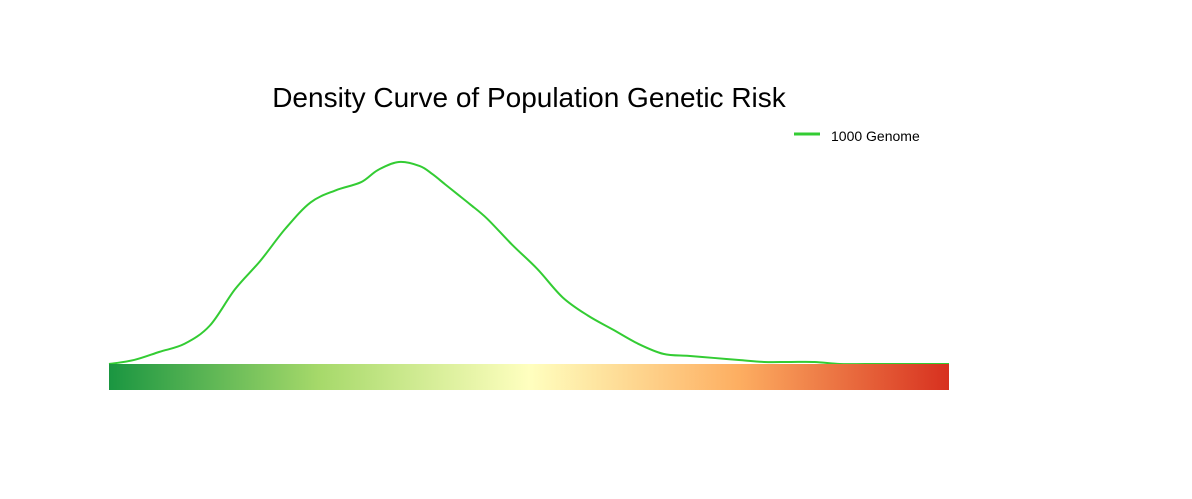 This screenshot has width=1192, height=499. Describe the element at coordinates (529, 377) in the screenshot. I see `risk-color-bar` at that location.